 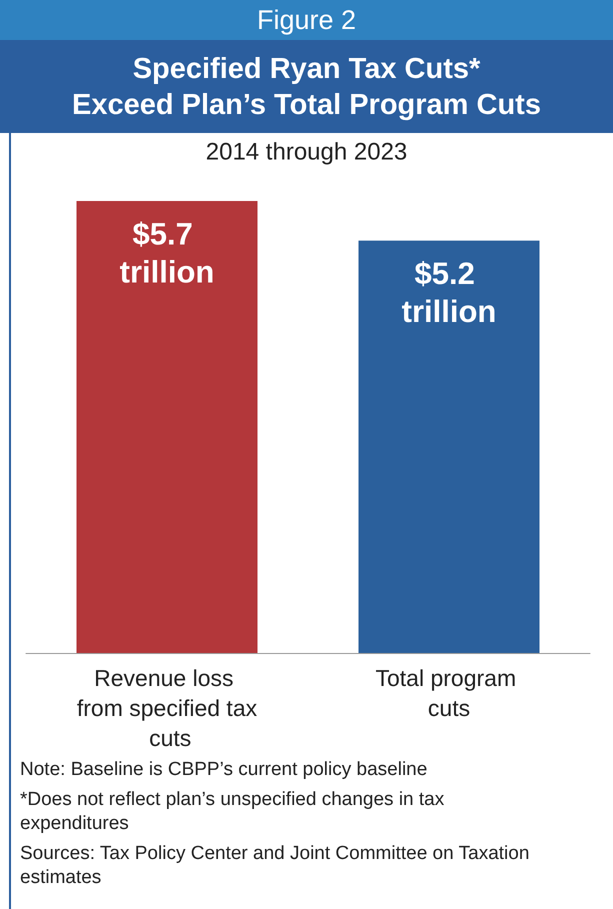 What do you see at coordinates (233, 812) in the screenshot?
I see `text: *Does not reflect plan’s unspecified changes in tax expenditures` at bounding box center [233, 812].